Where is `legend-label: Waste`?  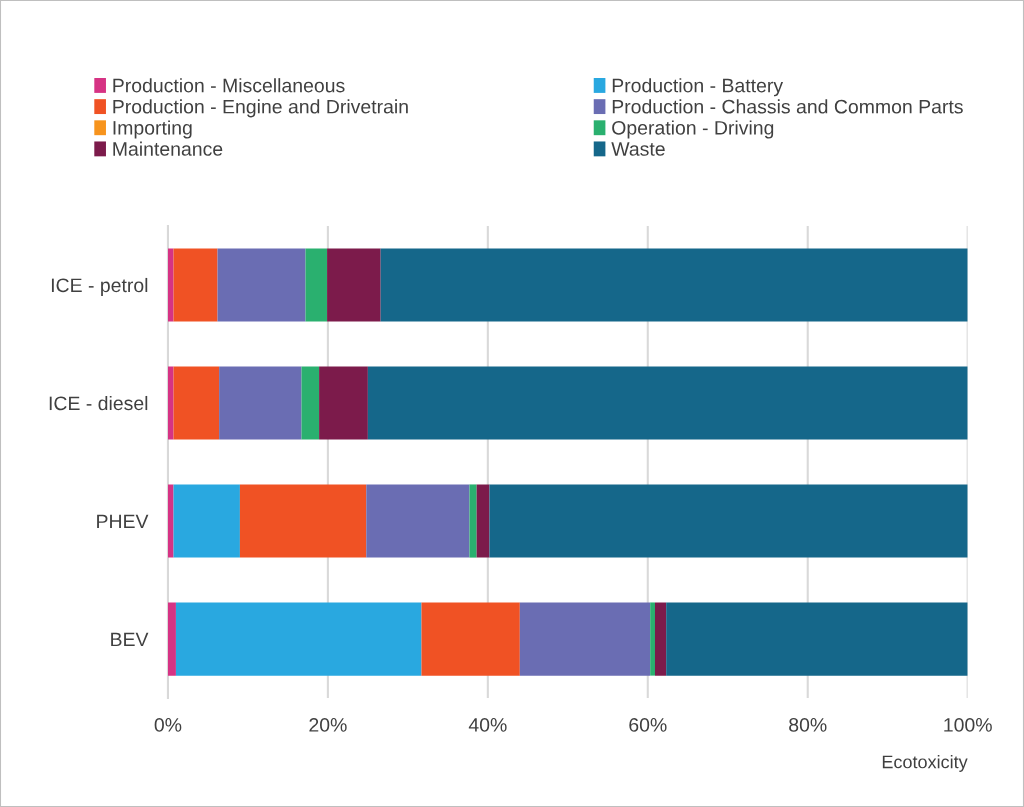 legend-label: Waste is located at coordinates (638, 149).